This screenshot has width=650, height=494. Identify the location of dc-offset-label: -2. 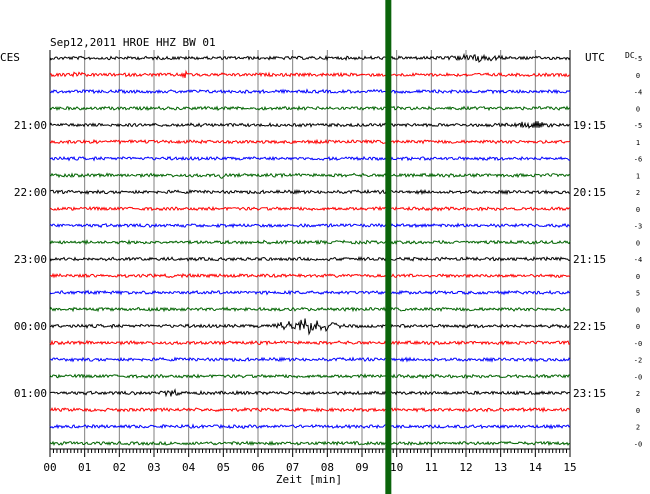
(638, 361).